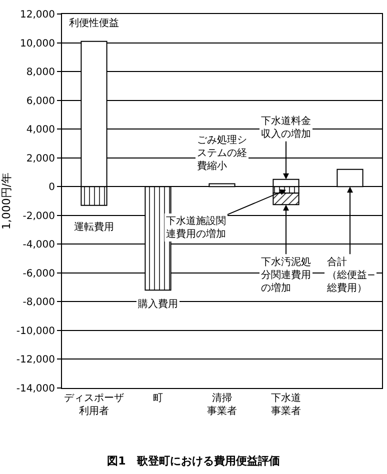  I want to click on annotation: 購入費用, so click(158, 304).